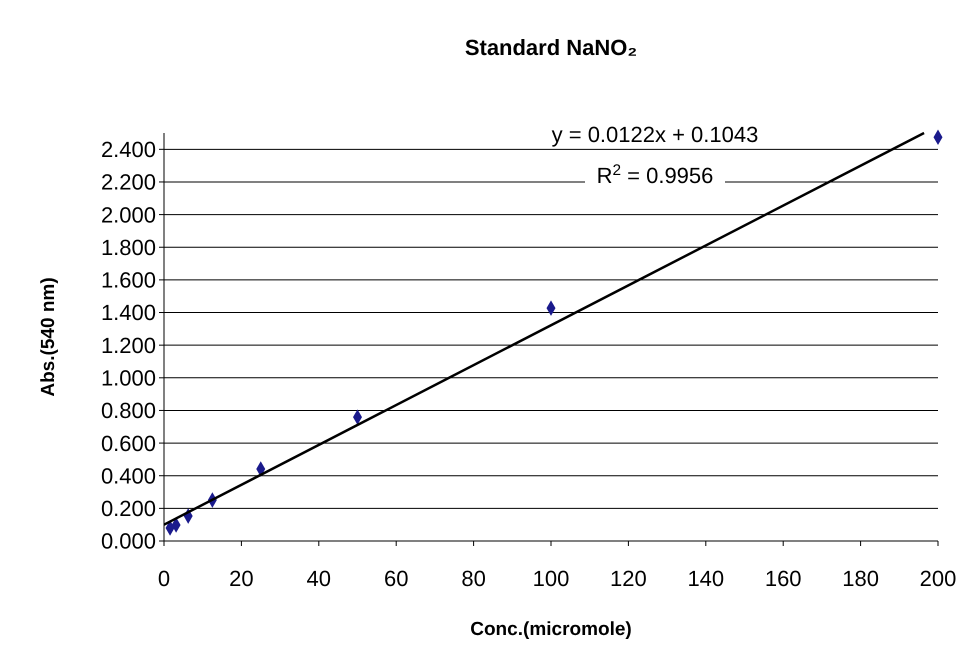 This screenshot has width=965, height=664. Describe the element at coordinates (860, 578) in the screenshot. I see `x-tick-label: 180` at that location.